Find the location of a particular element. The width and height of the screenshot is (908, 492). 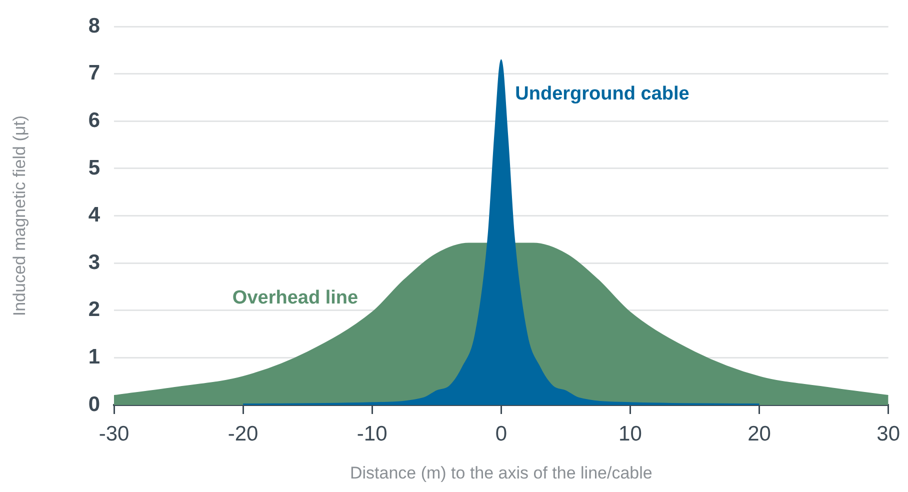

x-tick-label: 10 is located at coordinates (630, 434).